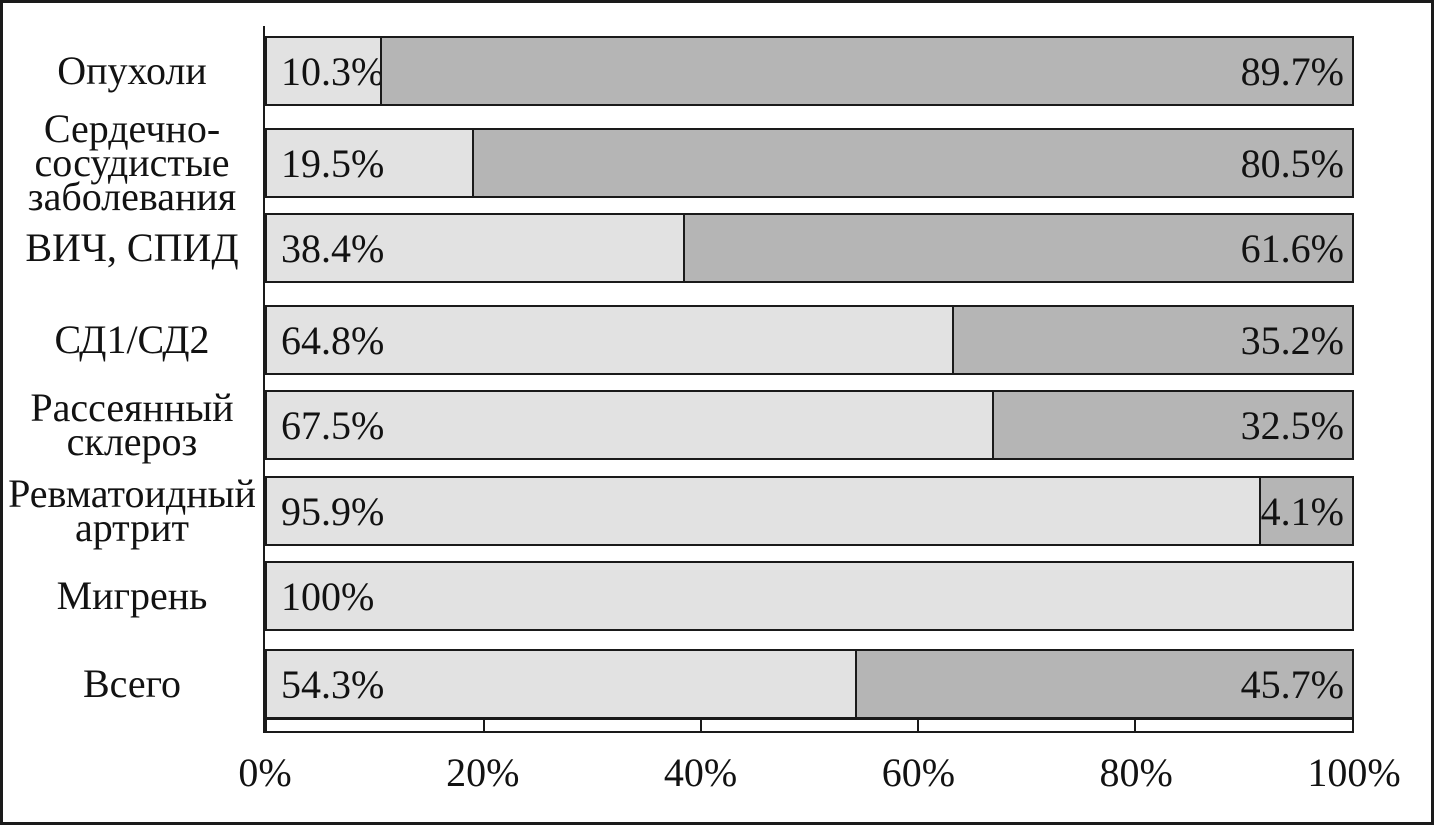  Describe the element at coordinates (132, 527) in the screenshot. I see `category-label-line: артрит` at that location.